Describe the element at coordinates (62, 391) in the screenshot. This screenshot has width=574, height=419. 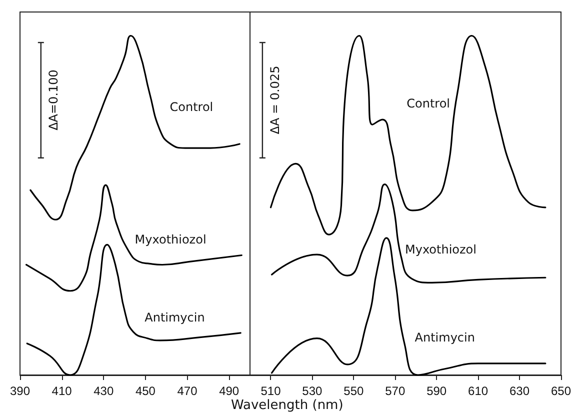
I see `x-tick-label: 410` at that location.